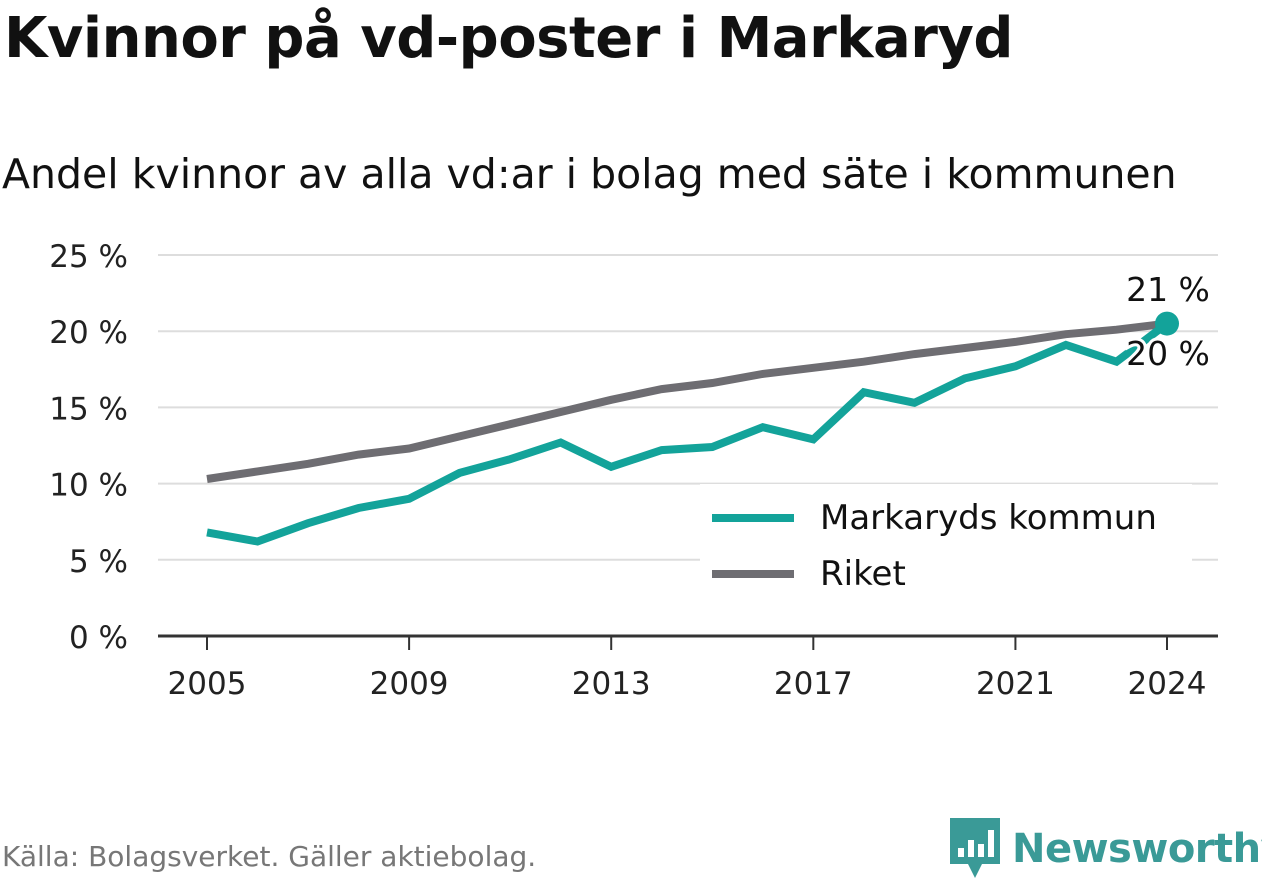 This screenshot has height=880, width=1262. Describe the element at coordinates (813, 684) in the screenshot. I see `x-tick-label: 2017` at that location.